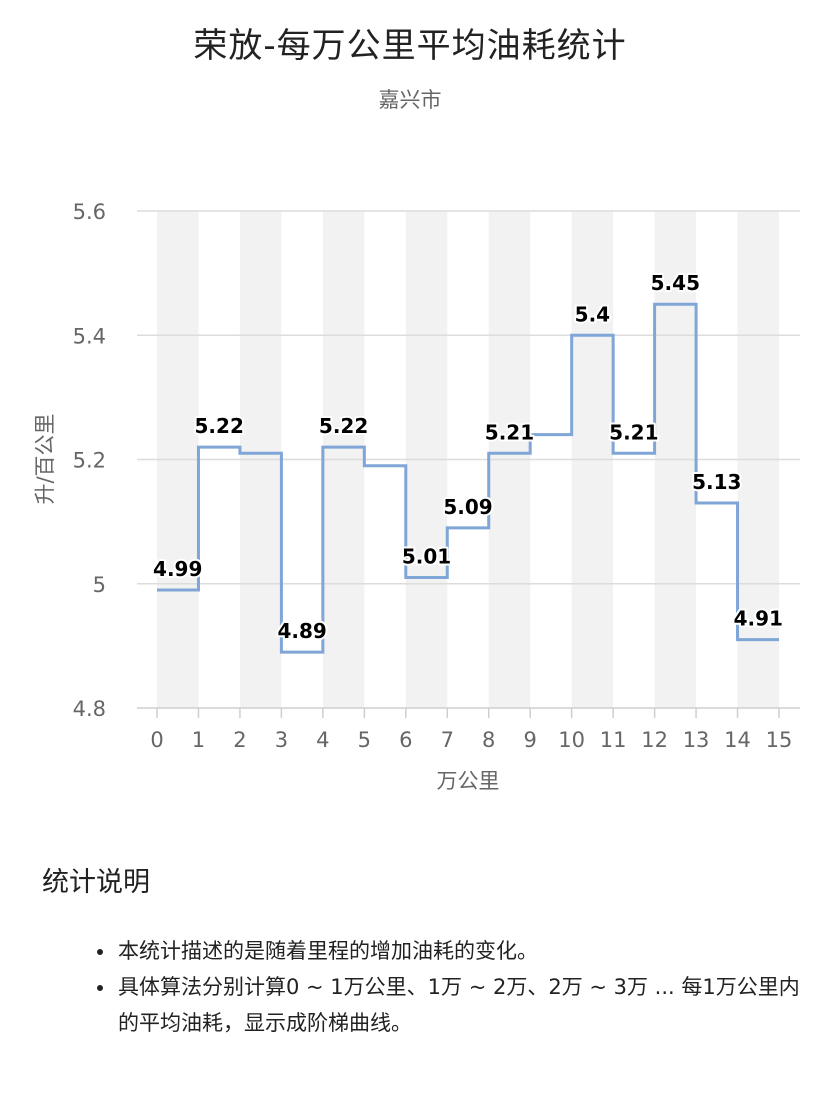  I want to click on y-axis-ticks: 4.8 5 5.2 5.4 5.6, so click(89, 460).